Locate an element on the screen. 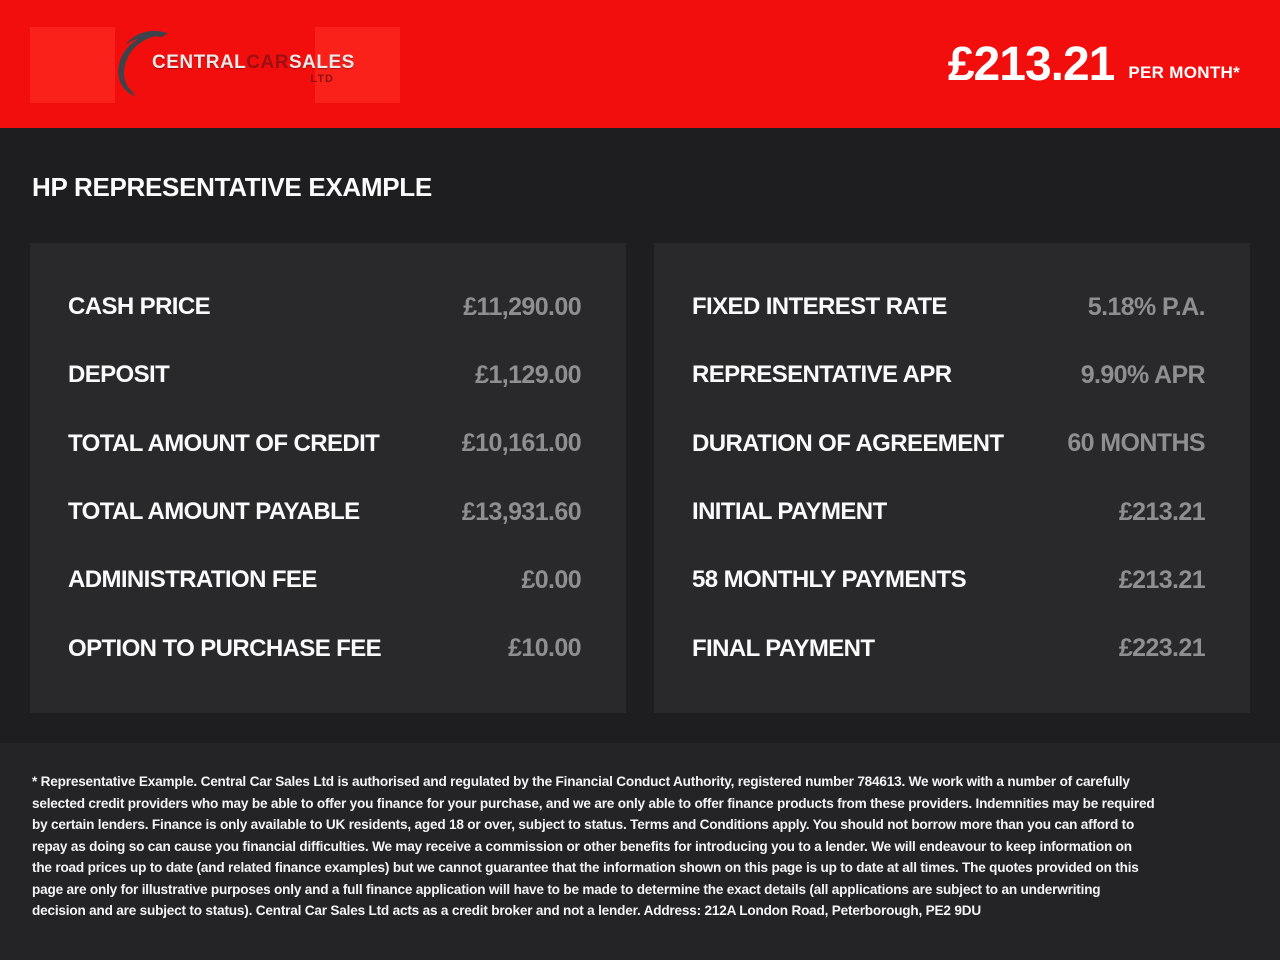 Image resolution: width=1280 pixels, height=960 pixels. finance-row-value: £10,161.00 is located at coordinates (521, 443).